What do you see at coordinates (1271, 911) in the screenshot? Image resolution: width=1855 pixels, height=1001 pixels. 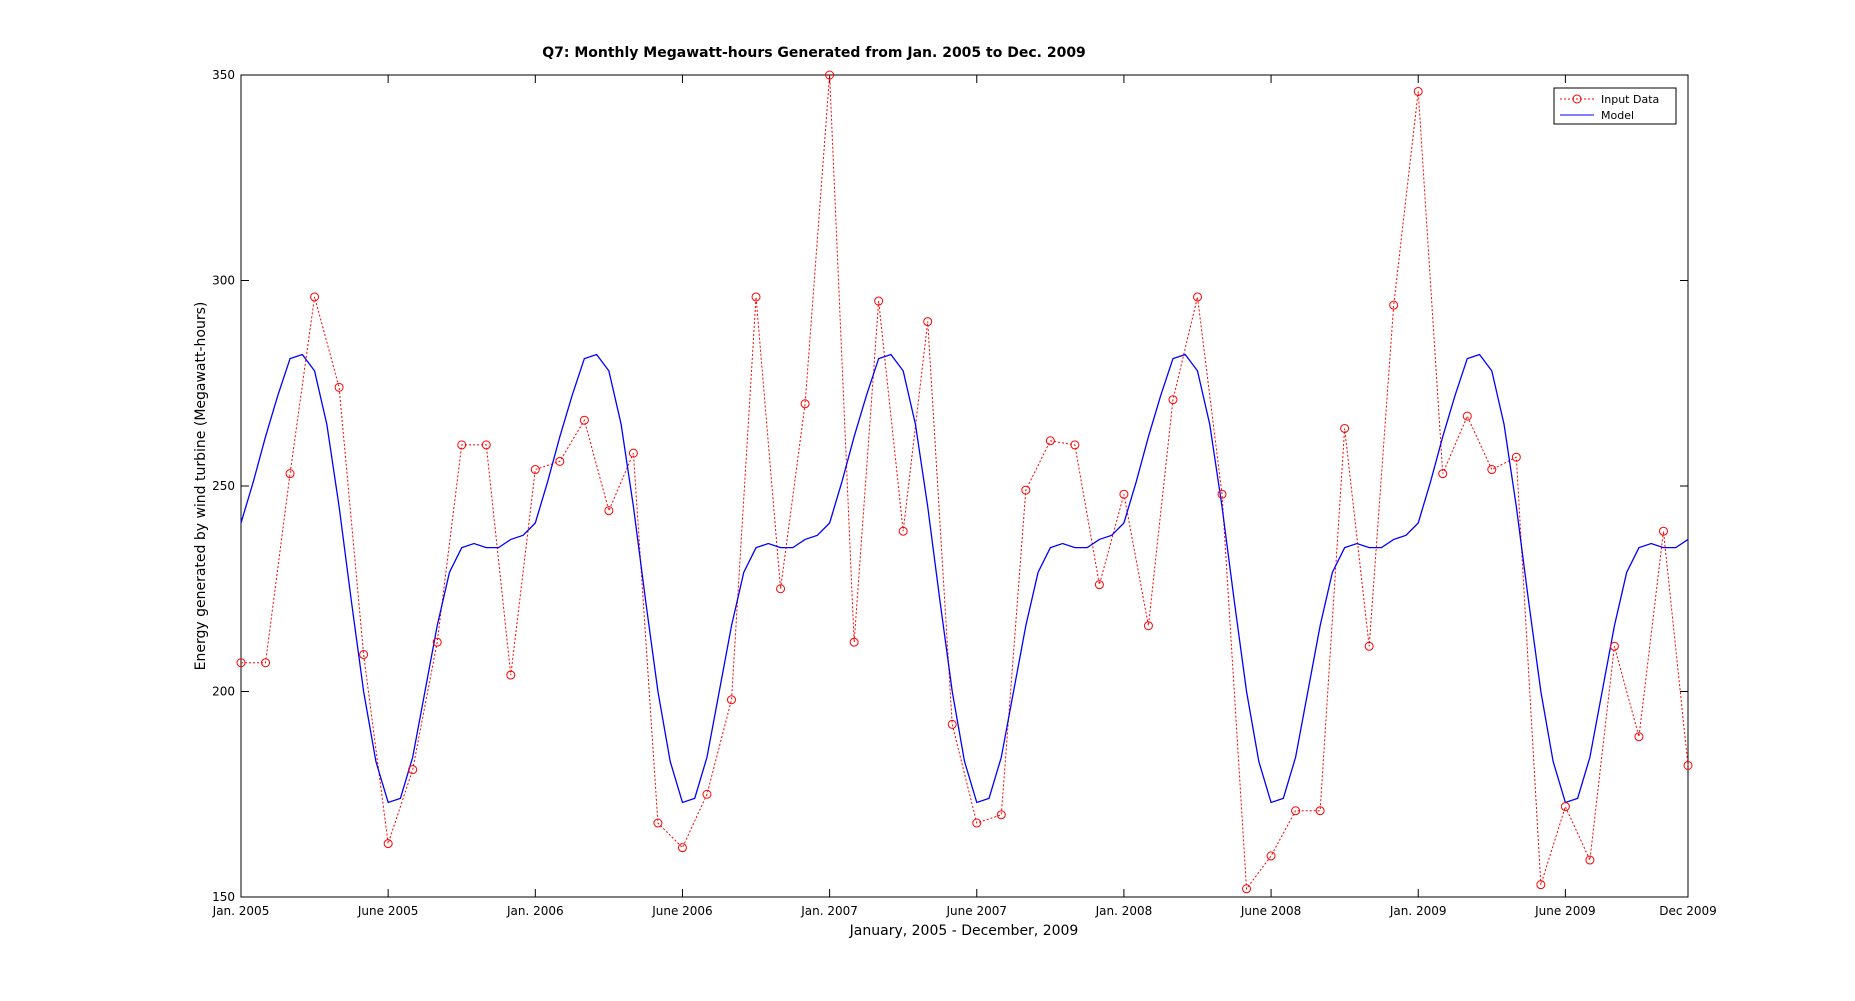 I see `x-tick-label: June 2008` at bounding box center [1271, 911].